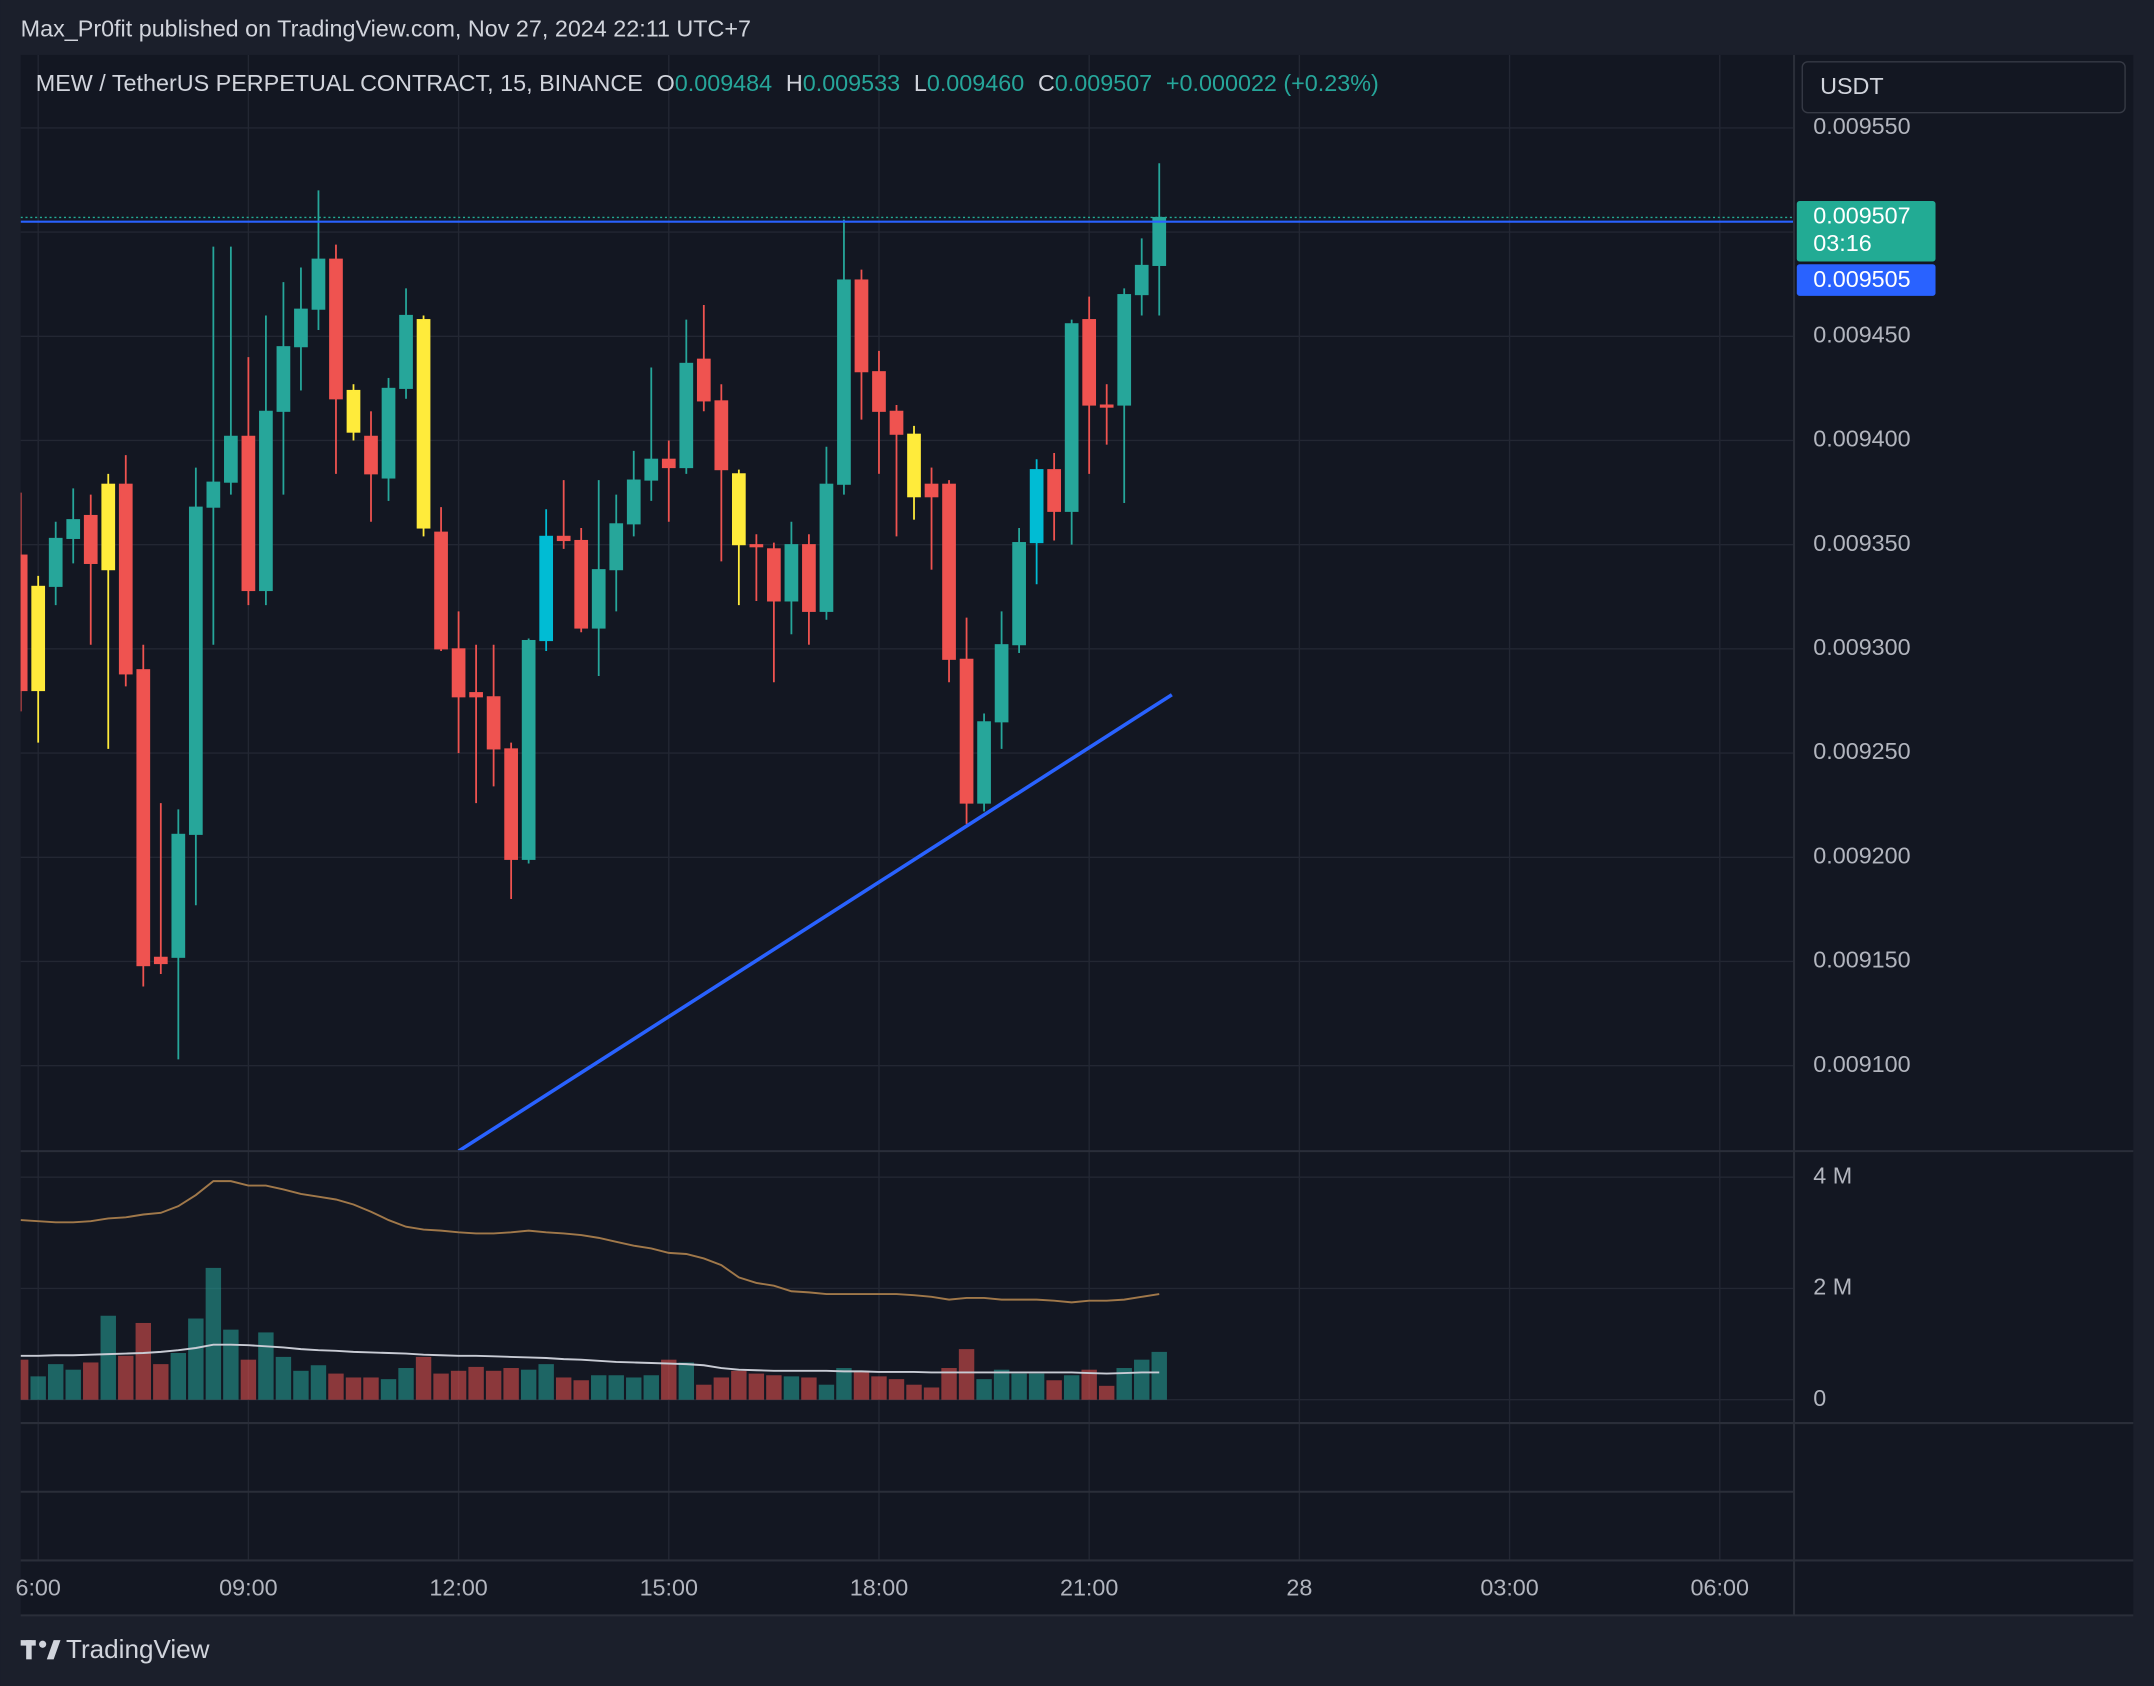  I want to click on y-tick-label: 0, so click(1819, 1398).